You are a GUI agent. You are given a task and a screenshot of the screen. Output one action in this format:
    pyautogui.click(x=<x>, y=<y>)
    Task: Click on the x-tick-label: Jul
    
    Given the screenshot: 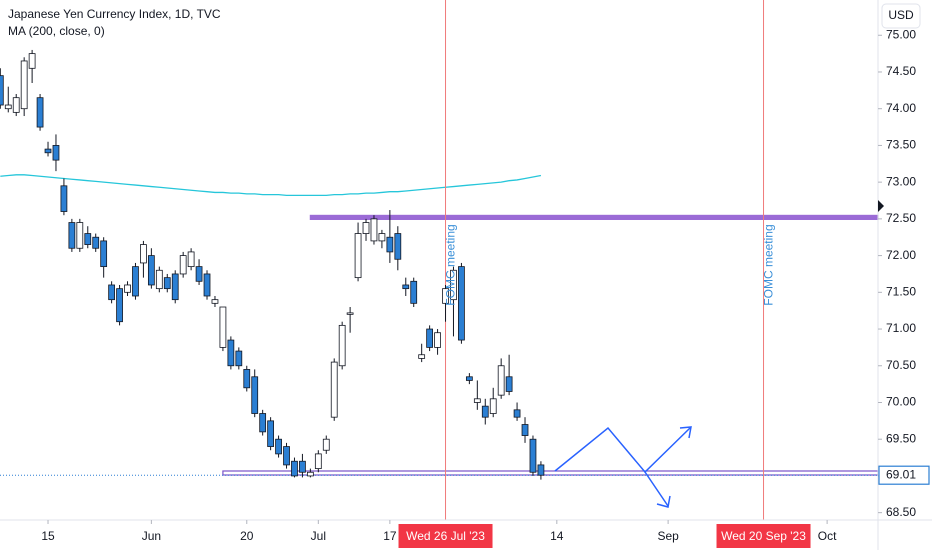 What is the action you would take?
    pyautogui.click(x=318, y=536)
    